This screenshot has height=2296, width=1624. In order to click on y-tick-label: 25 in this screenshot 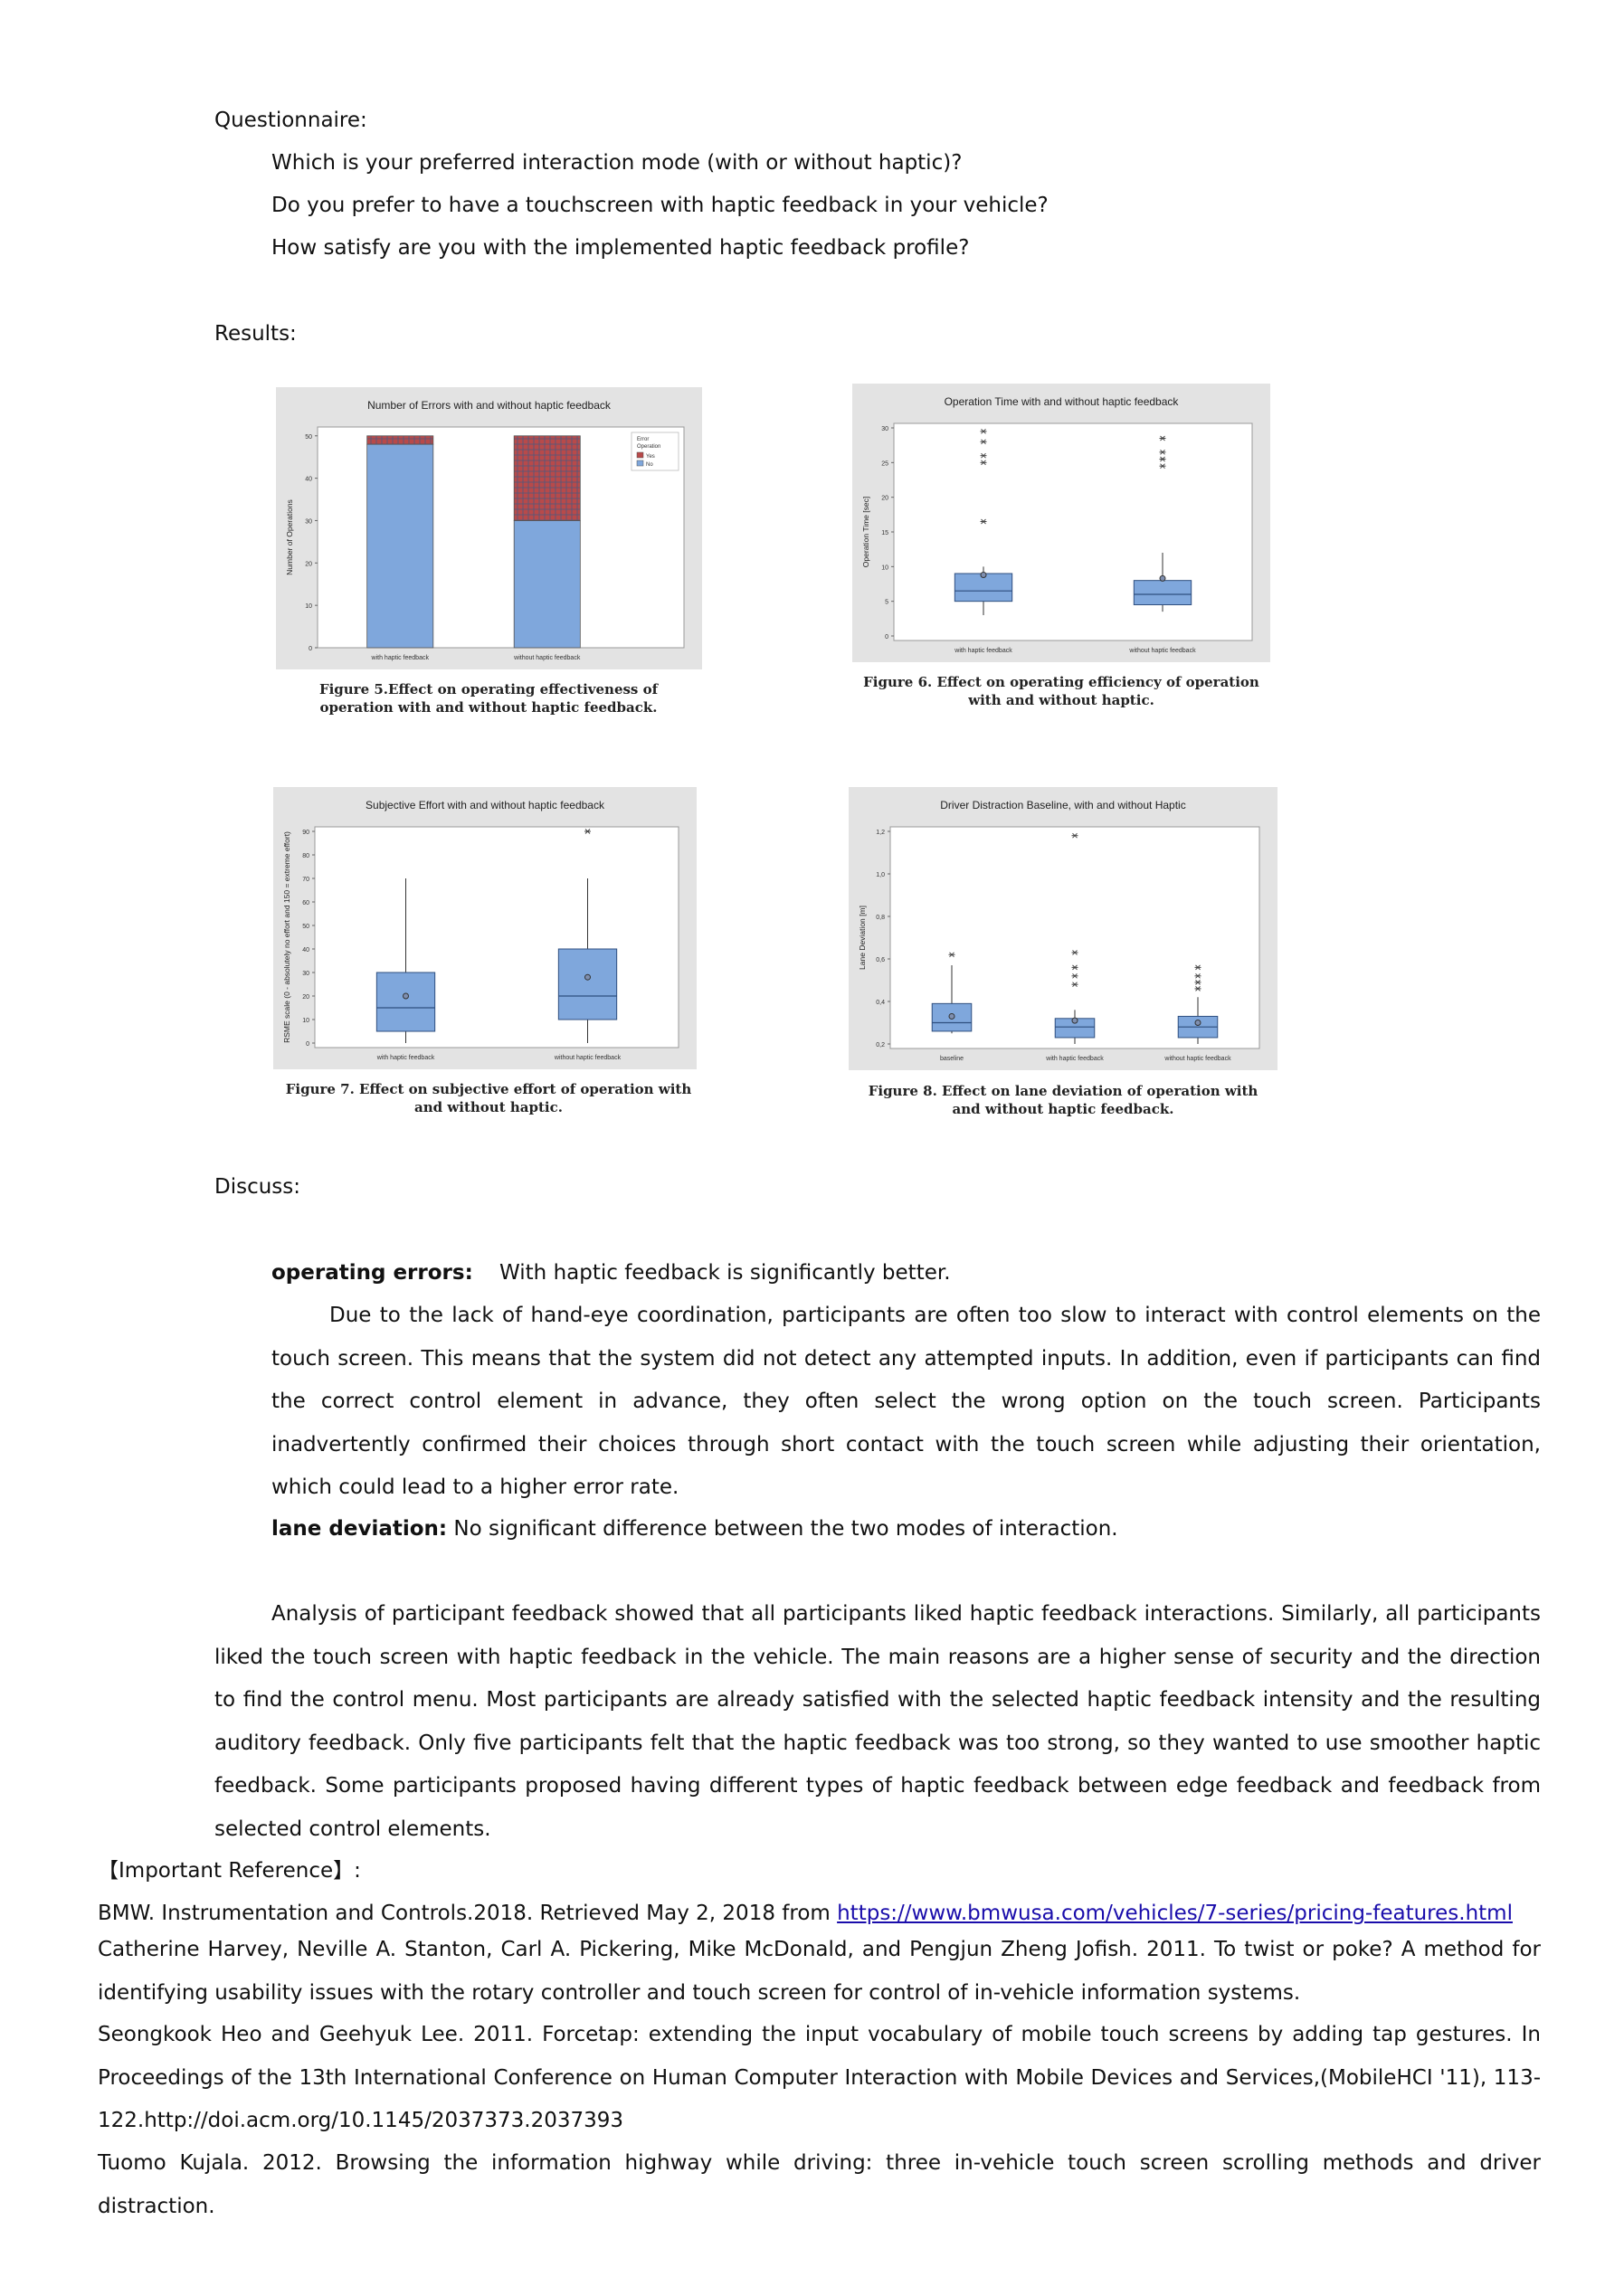, I will do `click(884, 463)`.